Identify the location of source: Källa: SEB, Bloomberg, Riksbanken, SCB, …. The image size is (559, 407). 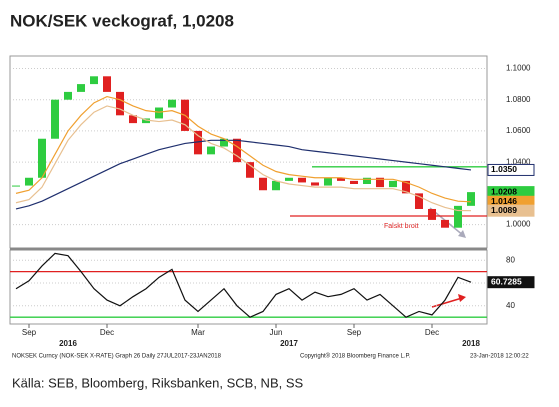
(158, 382).